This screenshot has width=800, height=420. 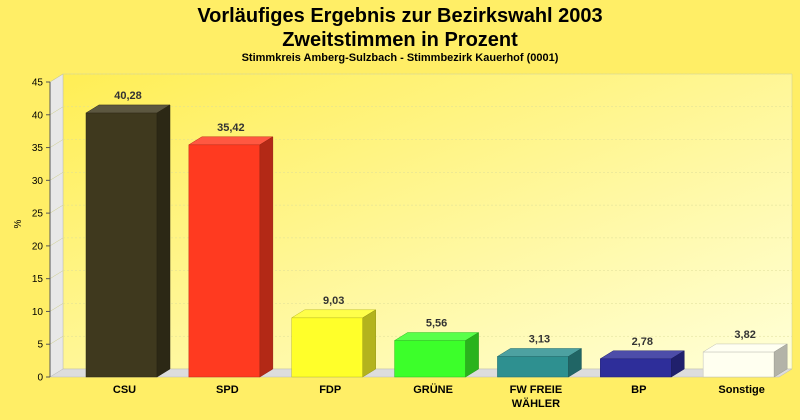 What do you see at coordinates (536, 390) in the screenshot?
I see `x-tick-label: FW FREIE` at bounding box center [536, 390].